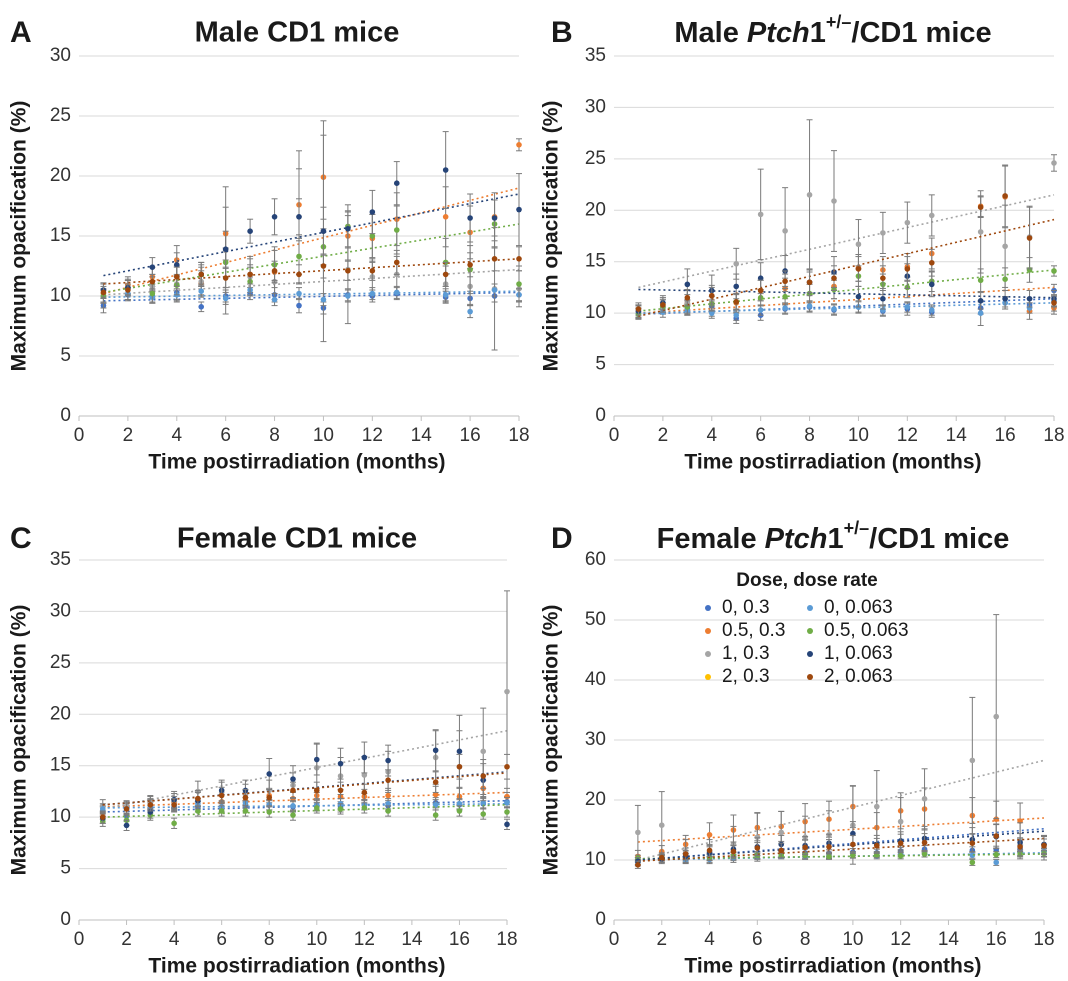  Describe the element at coordinates (21, 538) in the screenshot. I see `panel-letter: C` at that location.